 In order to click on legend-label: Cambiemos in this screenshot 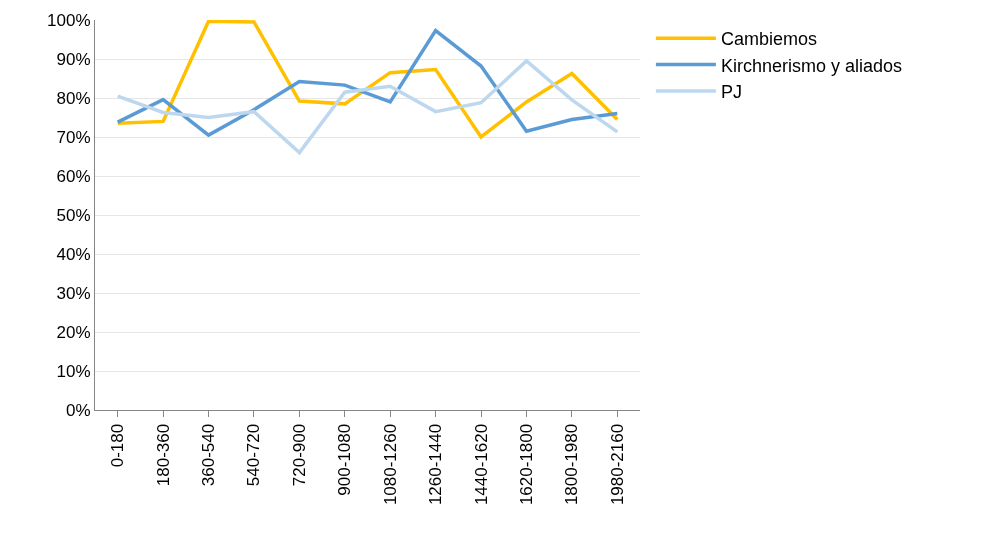, I will do `click(768, 39)`.